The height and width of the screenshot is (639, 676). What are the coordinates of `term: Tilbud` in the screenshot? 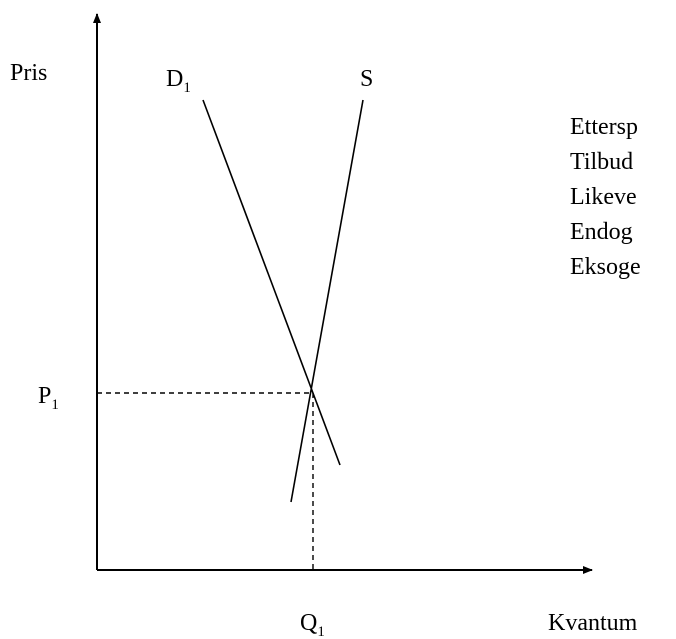 It's located at (601, 162).